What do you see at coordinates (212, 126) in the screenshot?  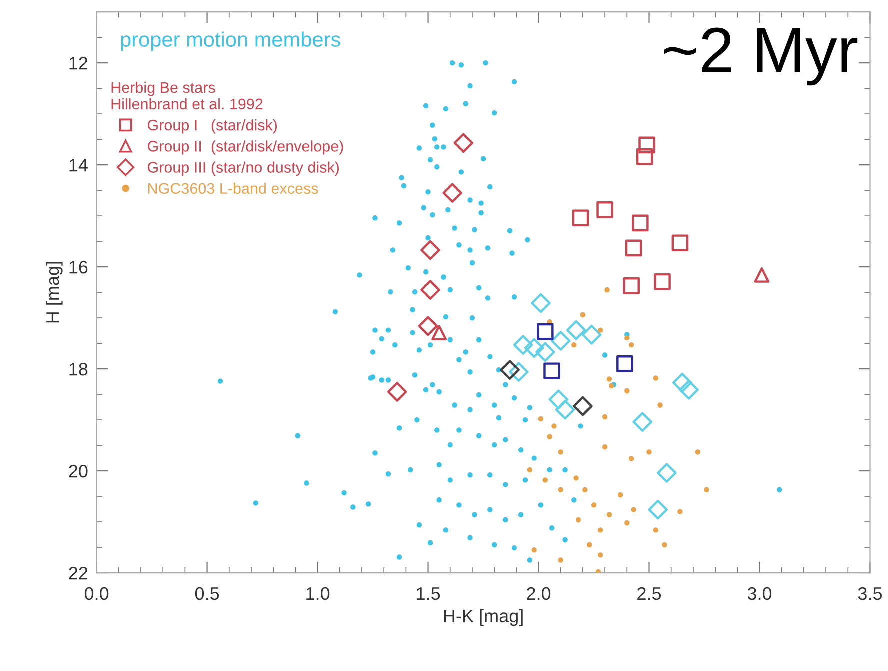 I see `legend-label: Group I (star/disk)` at bounding box center [212, 126].